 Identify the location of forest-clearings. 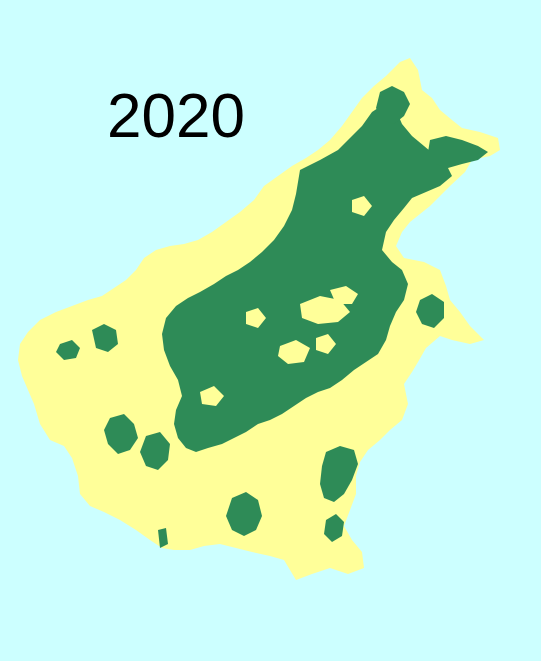
(286, 301).